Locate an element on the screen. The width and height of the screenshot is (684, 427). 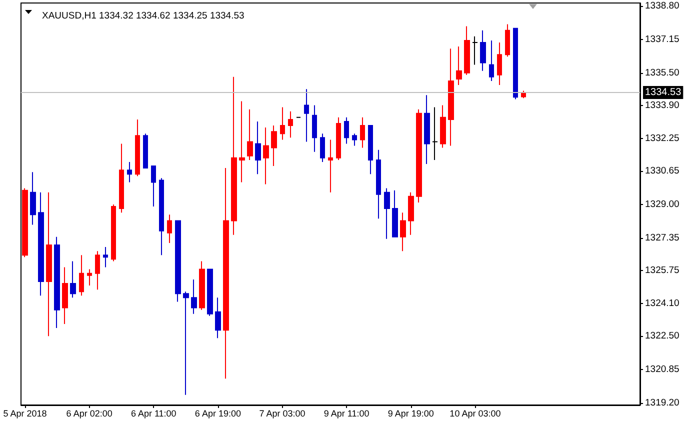
x-tick-label: 9 Apr 19:00 is located at coordinates (411, 413).